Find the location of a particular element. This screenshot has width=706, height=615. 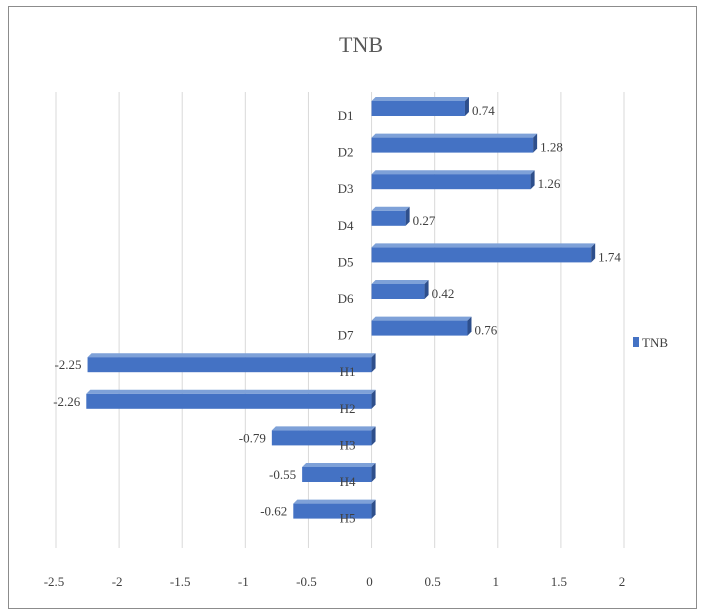

data-label: 0.27 is located at coordinates (424, 220).